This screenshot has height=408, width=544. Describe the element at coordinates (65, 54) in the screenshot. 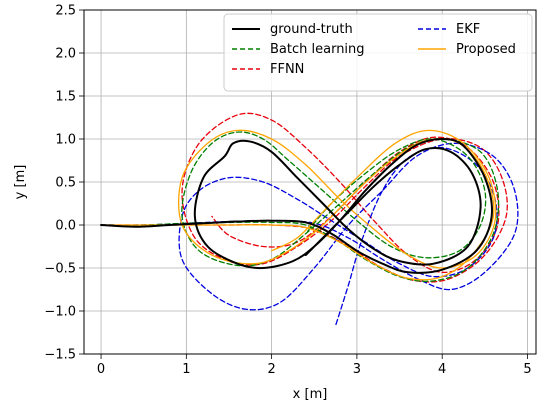

I see `y-tick-label: 2.0` at that location.